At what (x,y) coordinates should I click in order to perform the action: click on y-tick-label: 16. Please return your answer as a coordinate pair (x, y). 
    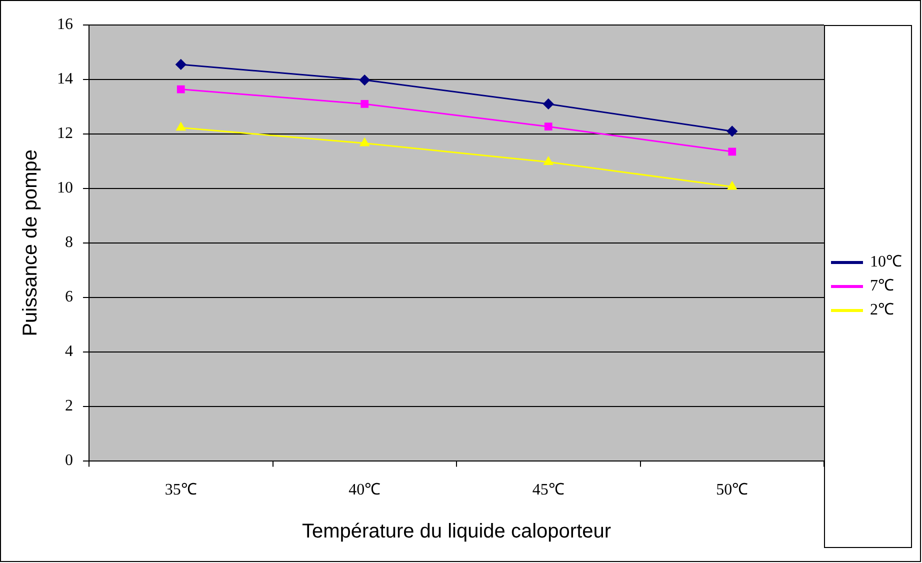
    Looking at the image, I should click on (65, 25).